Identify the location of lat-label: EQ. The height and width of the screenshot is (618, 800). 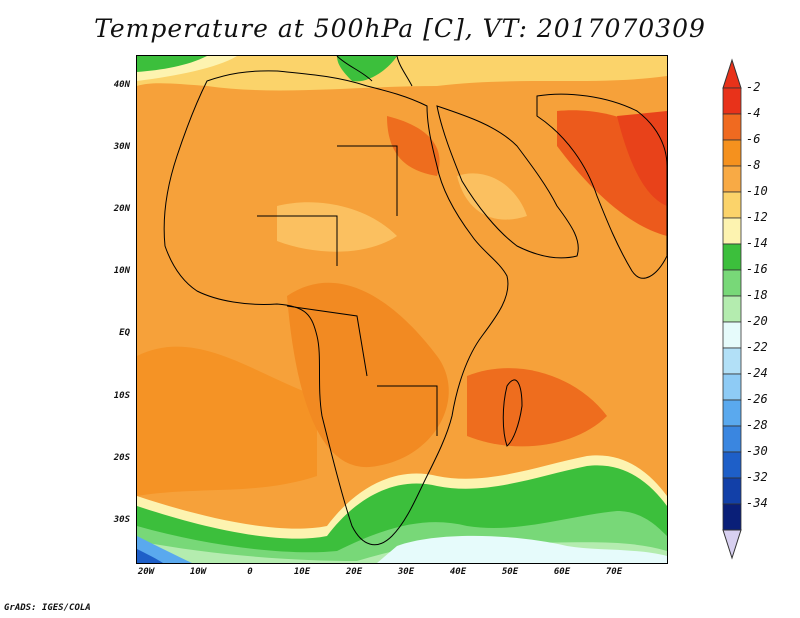
(124, 333).